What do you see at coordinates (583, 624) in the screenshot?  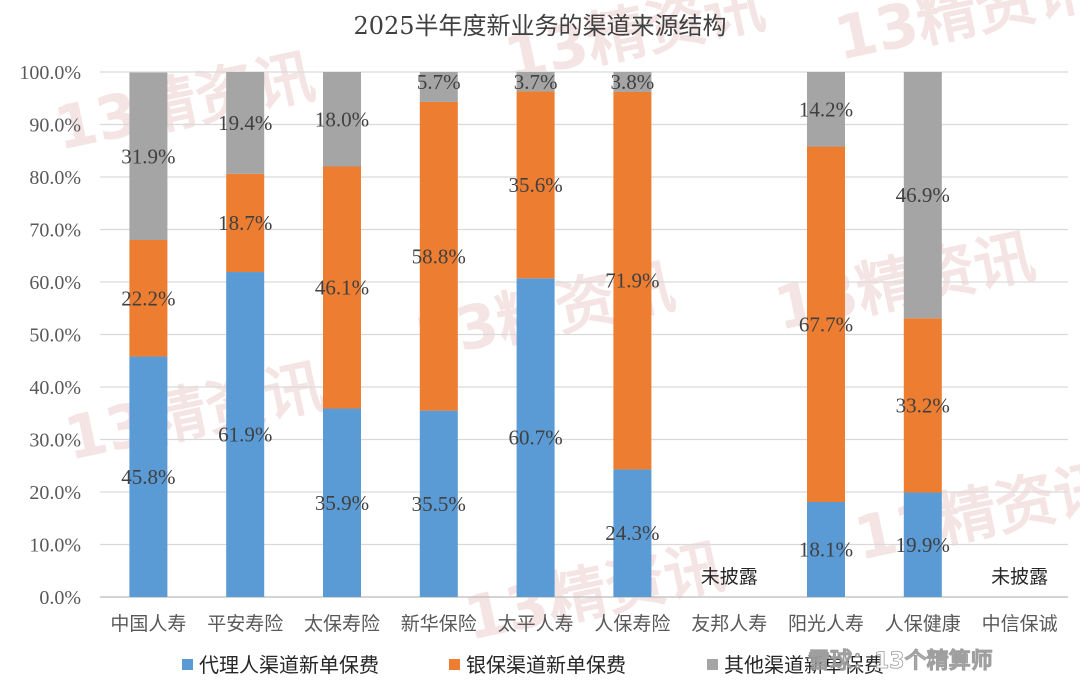 I see `x-axis: 中国人寿 平安寿险 太保寿险 新华保险 太平人寿 人保寿险 友邦人寿 阳光人寿 人保健康 中信保诚` at bounding box center [583, 624].